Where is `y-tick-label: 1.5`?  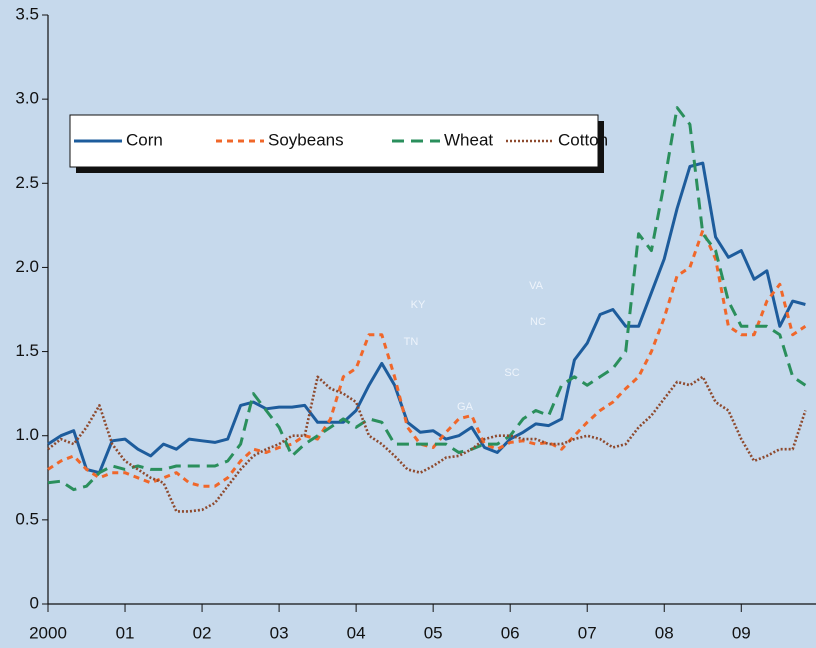
y-tick-label: 1.5 is located at coordinates (27, 350).